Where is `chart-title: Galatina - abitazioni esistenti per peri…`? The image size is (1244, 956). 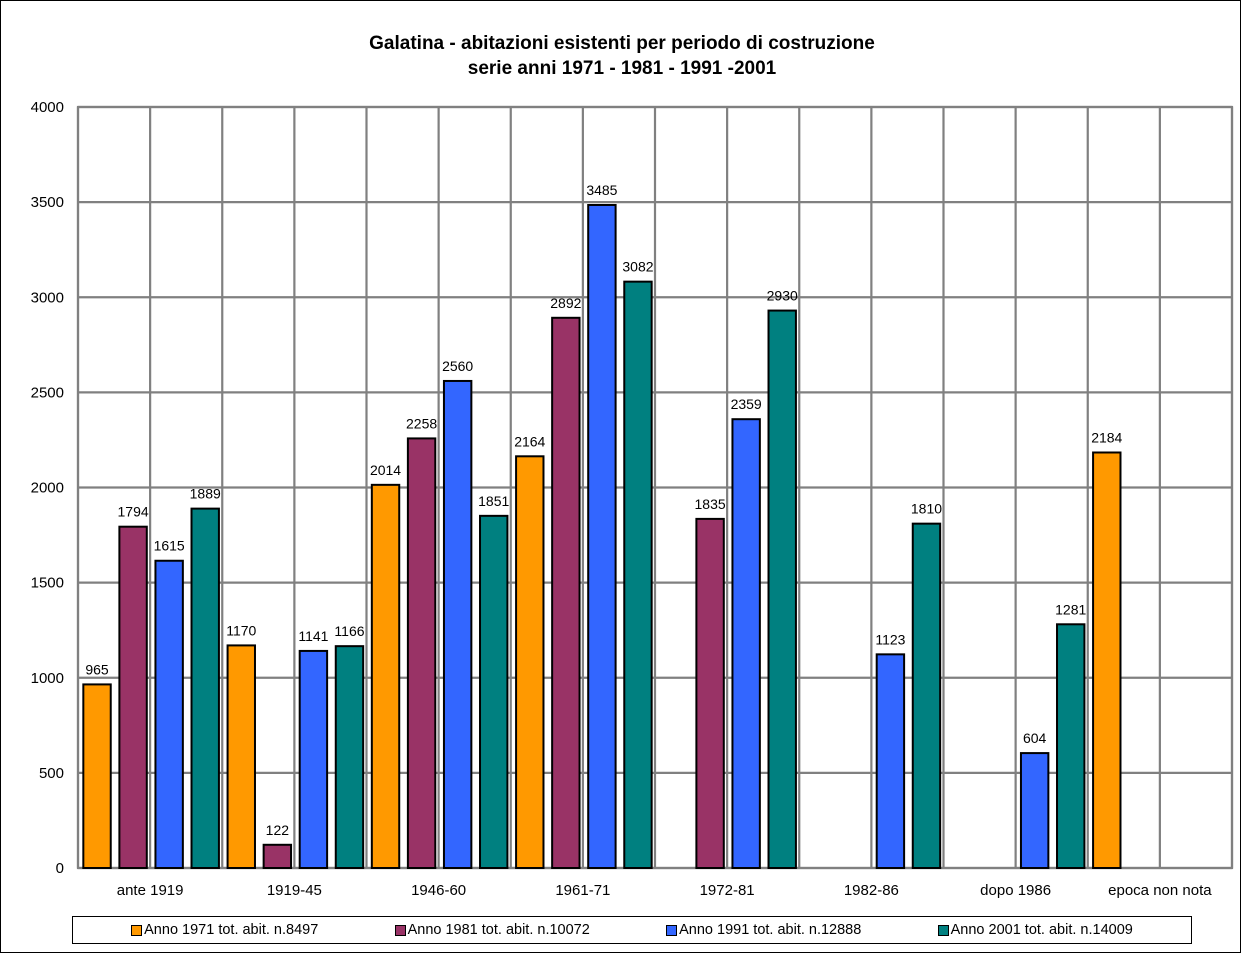
chart-title: Galatina - abitazioni esistenti per peri… is located at coordinates (622, 43).